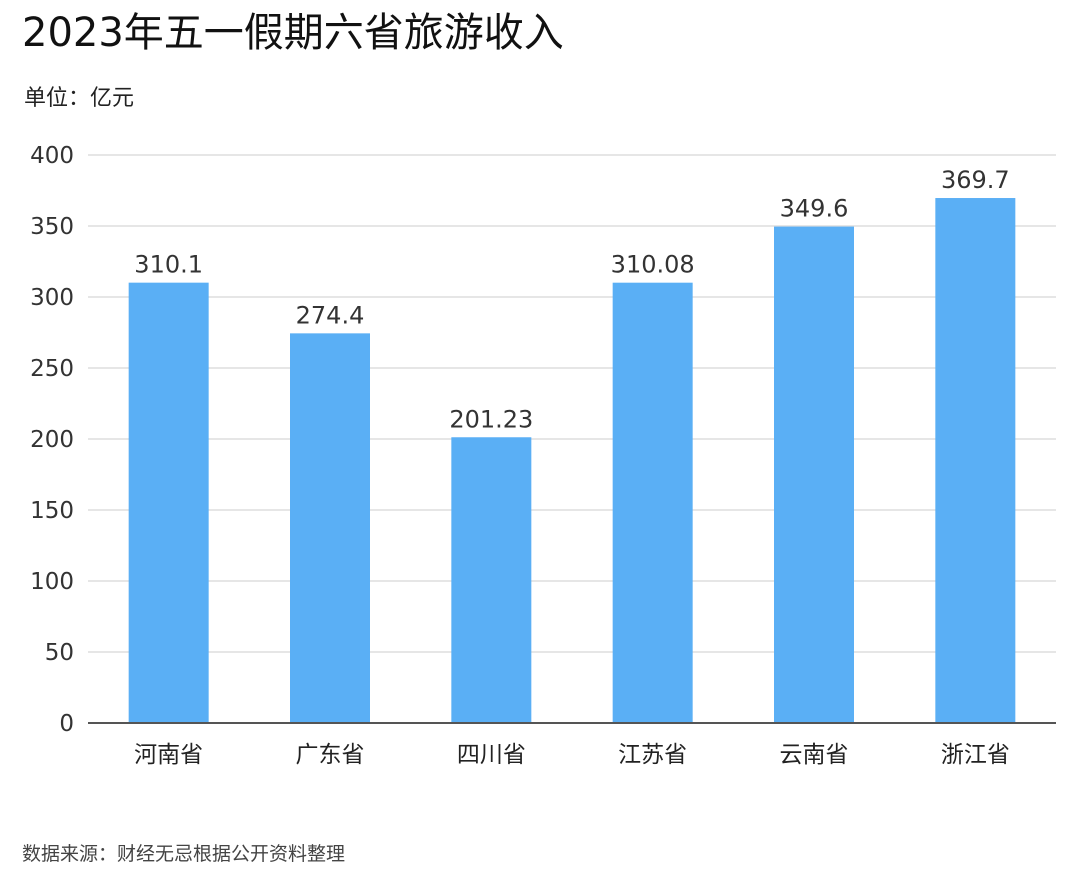 The image size is (1080, 878). I want to click on chart-title: 2023年五一假期六省旅游收入, so click(293, 33).